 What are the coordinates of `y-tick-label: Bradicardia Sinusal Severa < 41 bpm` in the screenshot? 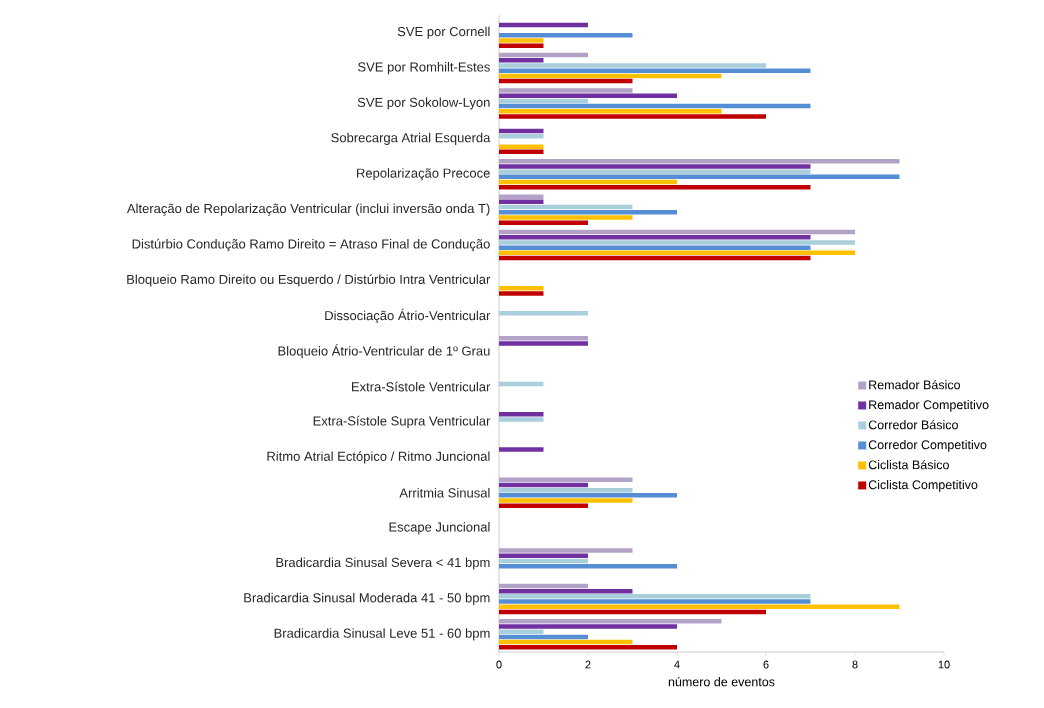 It's located at (383, 563).